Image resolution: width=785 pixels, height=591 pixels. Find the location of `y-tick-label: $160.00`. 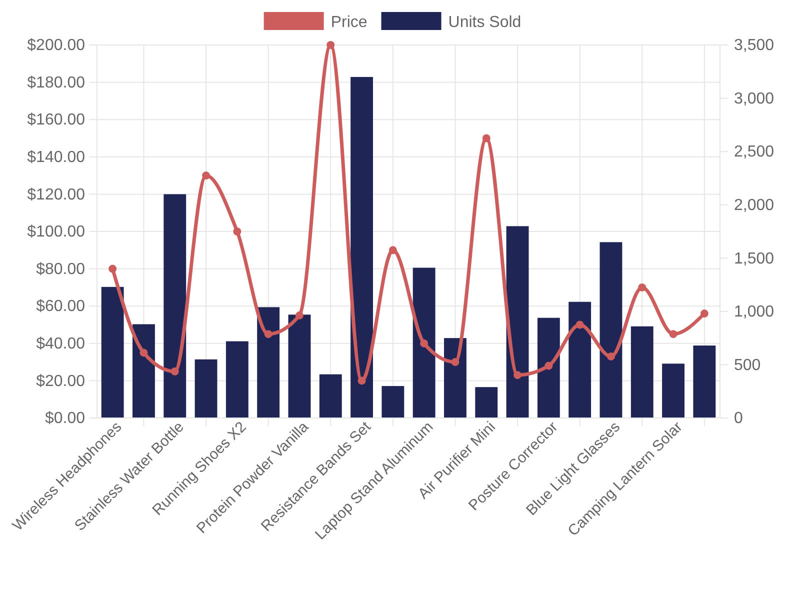

y-tick-label: $160.00 is located at coordinates (56, 120).